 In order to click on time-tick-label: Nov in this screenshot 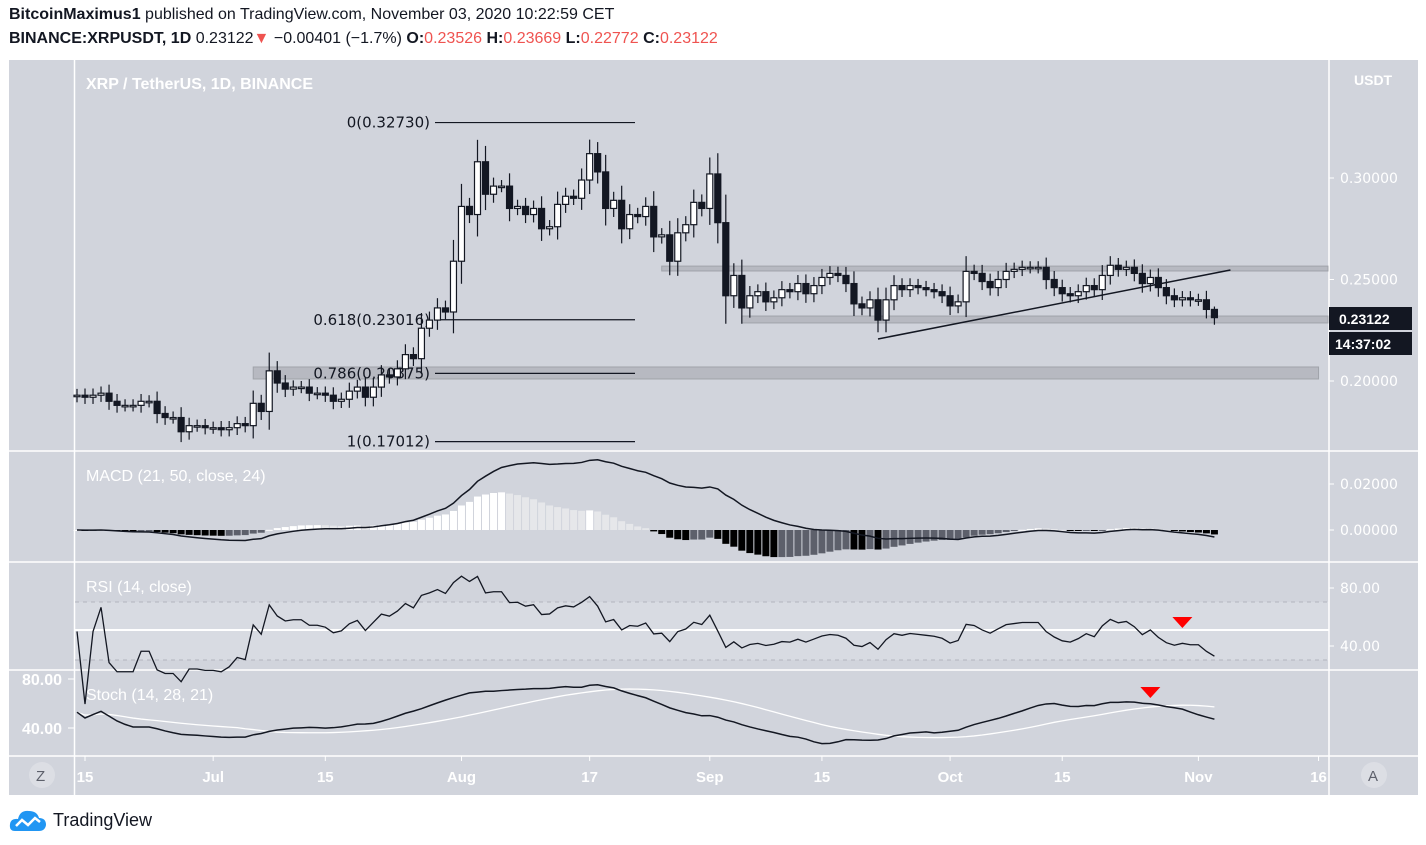, I will do `click(1198, 777)`.